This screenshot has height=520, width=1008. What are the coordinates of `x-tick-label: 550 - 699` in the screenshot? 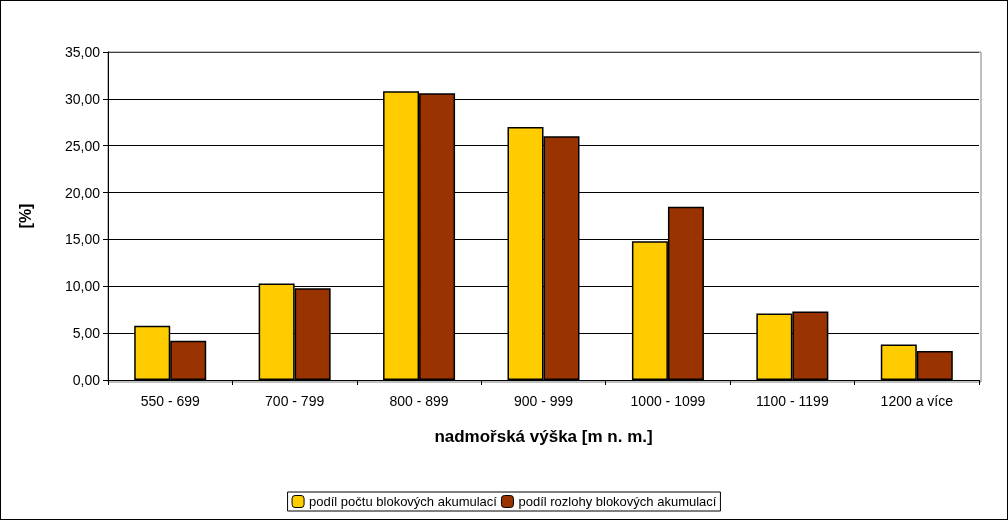 It's located at (170, 401).